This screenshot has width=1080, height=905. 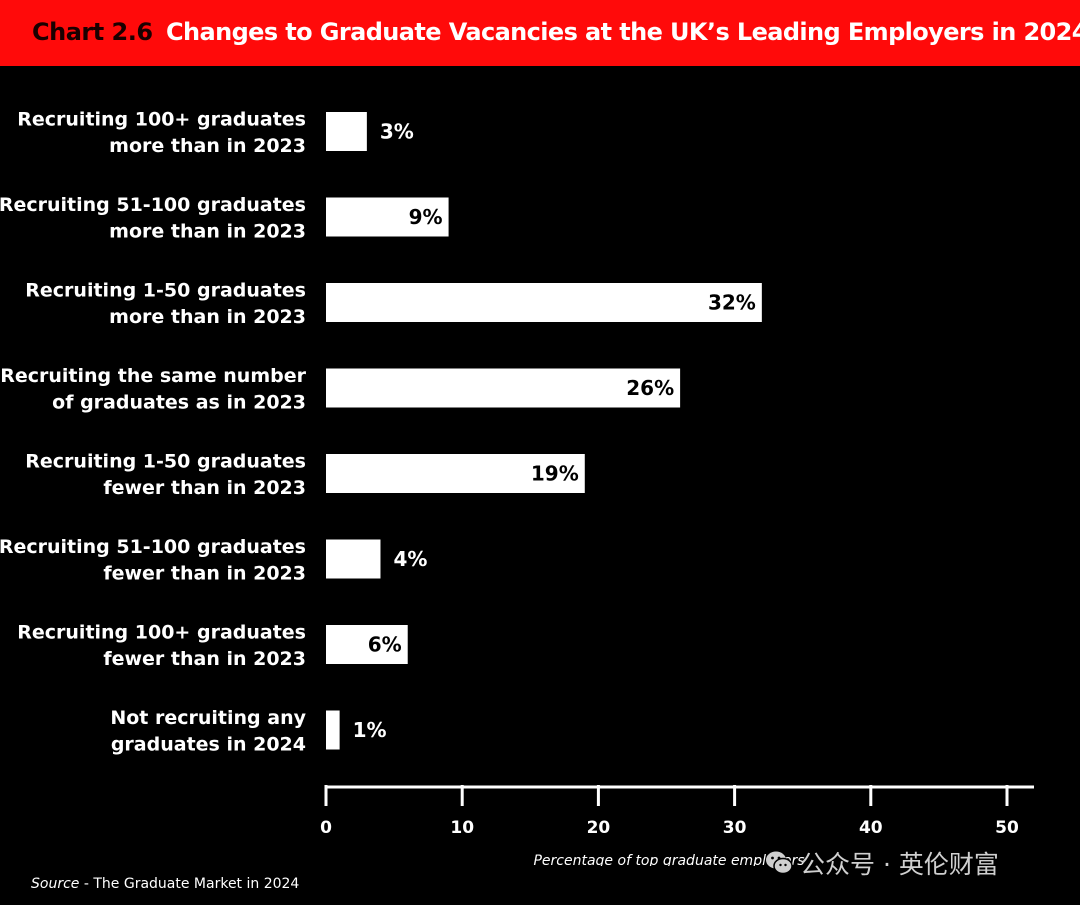 What do you see at coordinates (650, 388) in the screenshot?
I see `data-label: 26%` at bounding box center [650, 388].